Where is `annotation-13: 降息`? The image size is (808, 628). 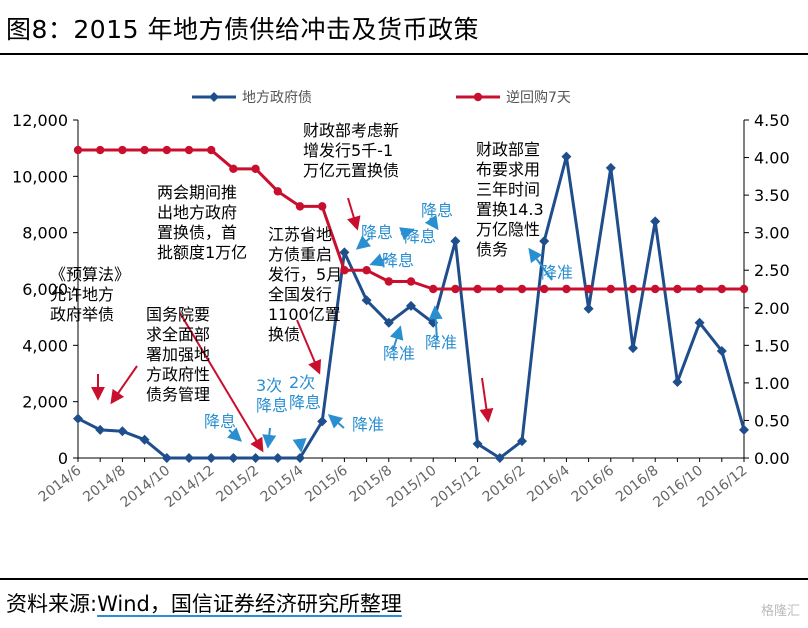
annotation-13: 降息 is located at coordinates (437, 210).